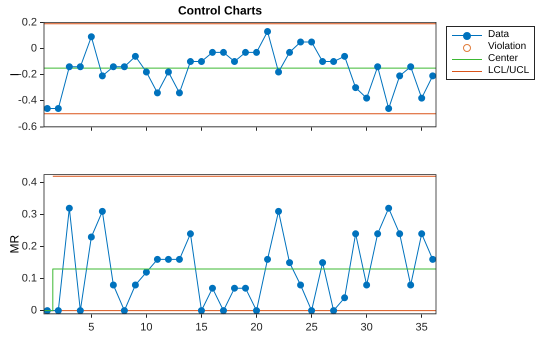 This screenshot has width=560, height=337. Describe the element at coordinates (499, 35) in the screenshot. I see `legend-label: Data` at that location.